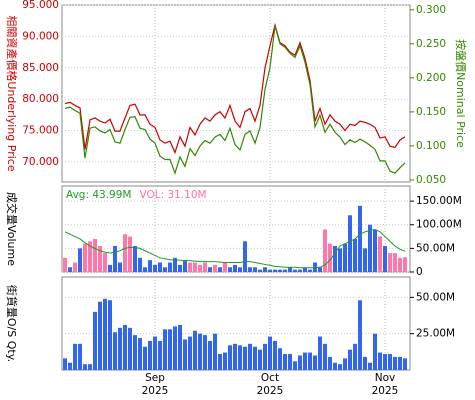 This screenshot has height=400, width=475. Describe the element at coordinates (461, 93) in the screenshot. I see `y2-axis-title: 按盤價Nominal Price` at that location.